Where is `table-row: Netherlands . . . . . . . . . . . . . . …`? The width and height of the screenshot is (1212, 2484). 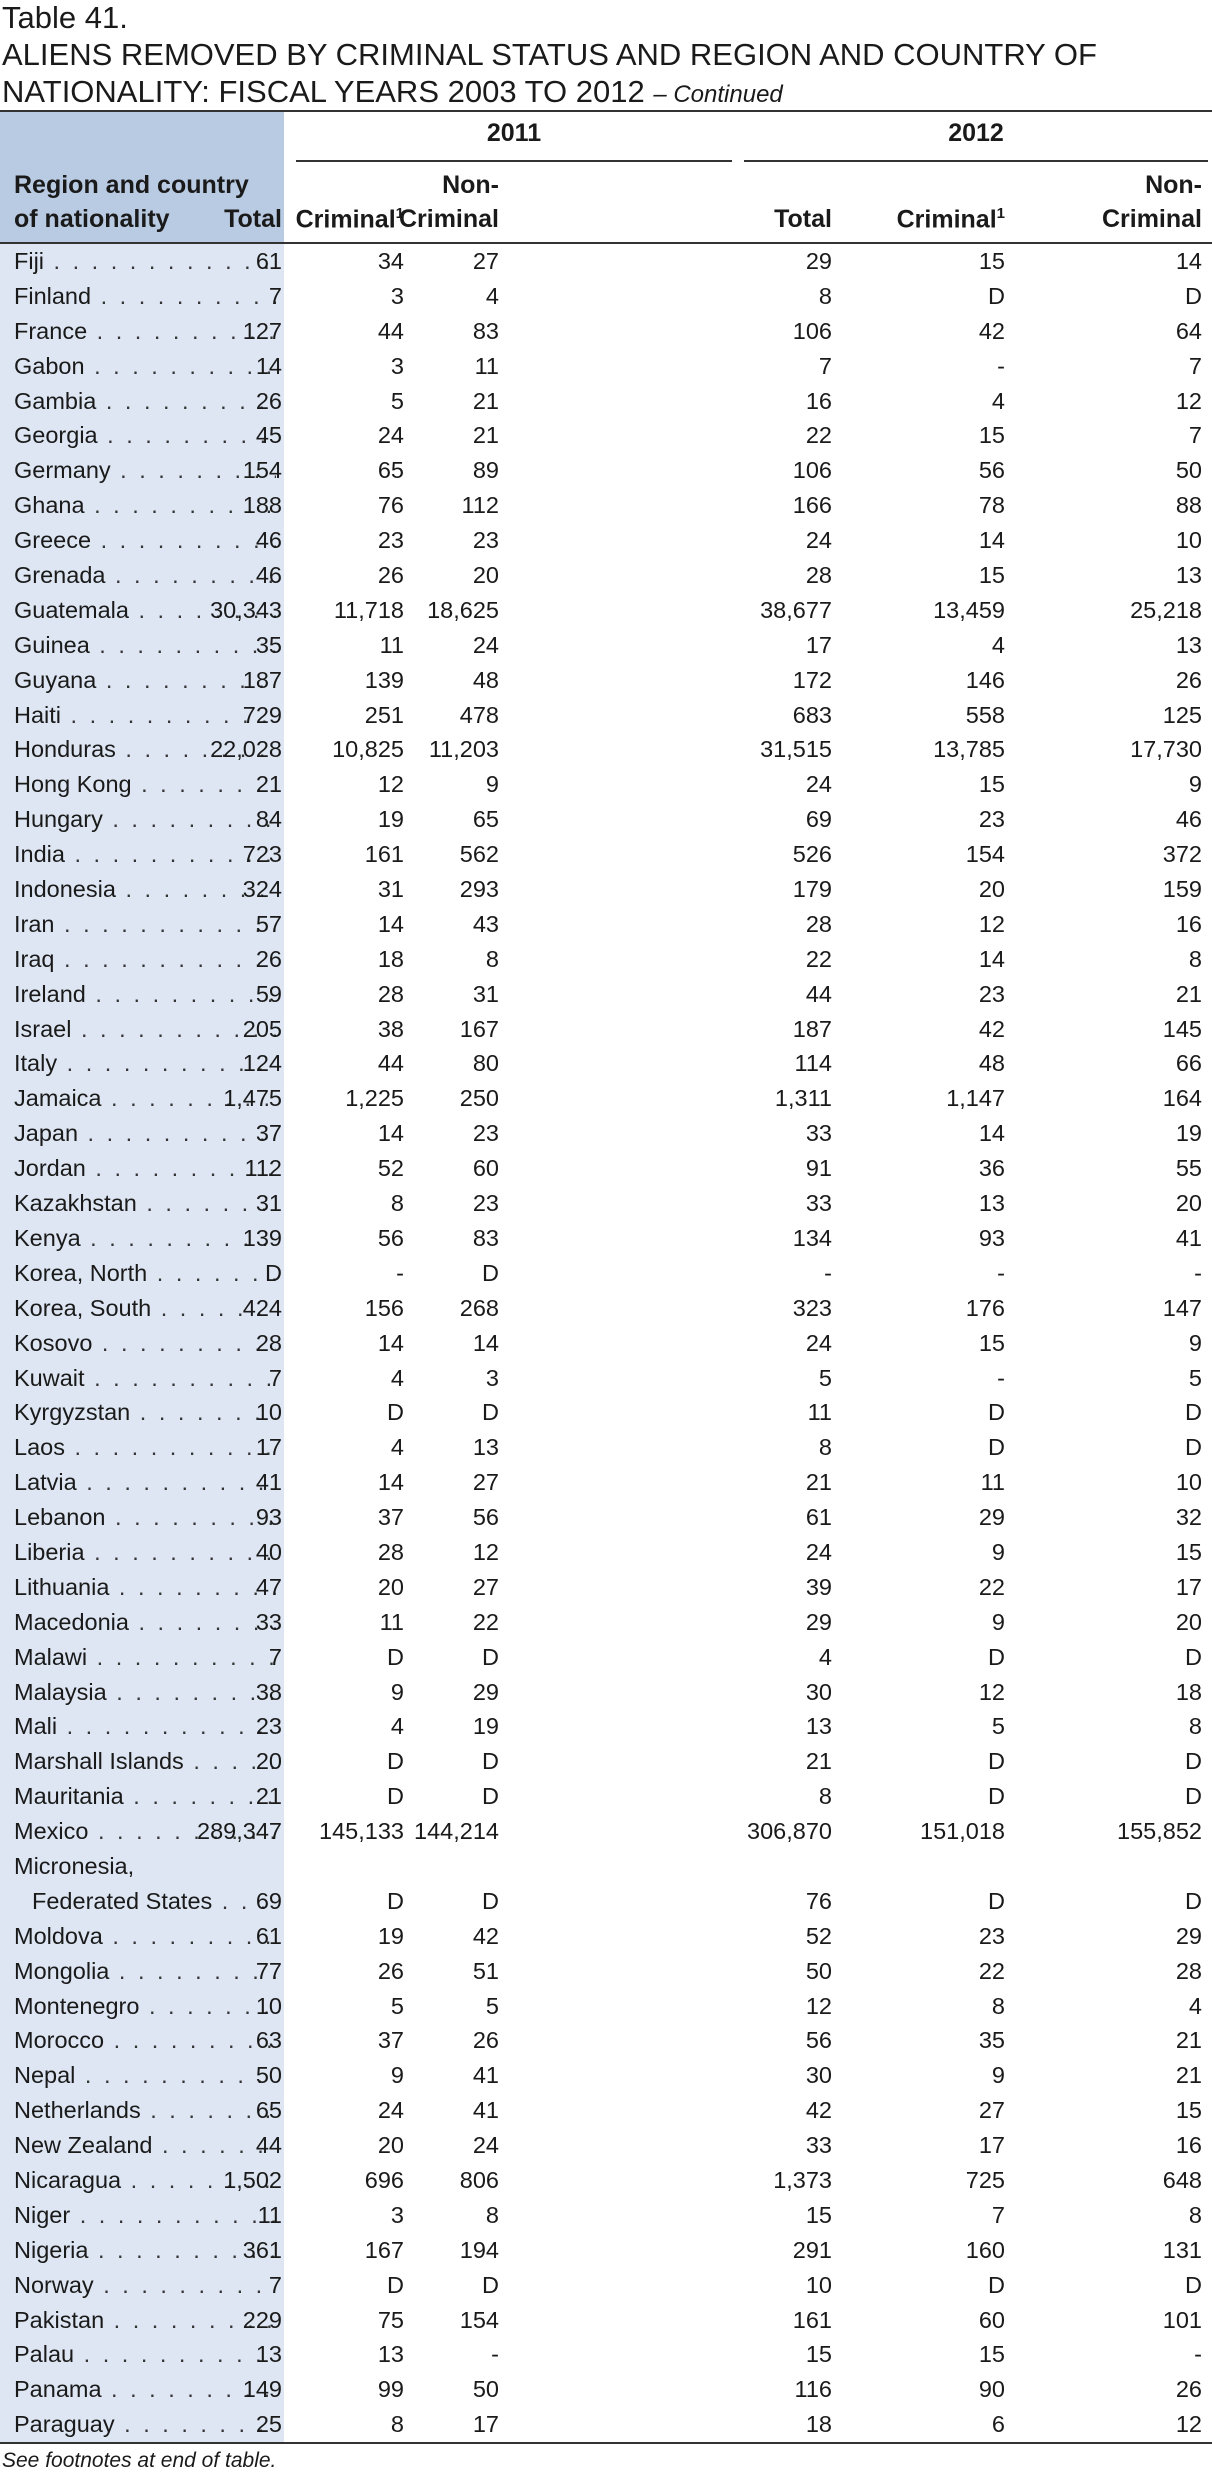
table-row: Netherlands . . . . . . . . . . . . . . … is located at coordinates (606, 2110).